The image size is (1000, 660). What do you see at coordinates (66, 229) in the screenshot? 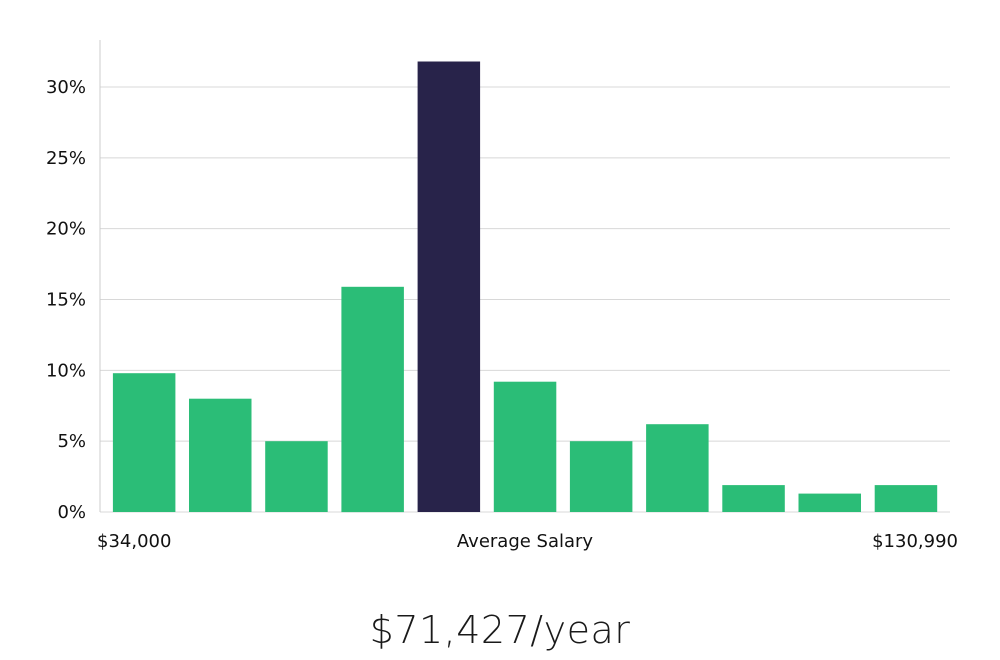
I see `y-tick-label: 20%` at bounding box center [66, 229].